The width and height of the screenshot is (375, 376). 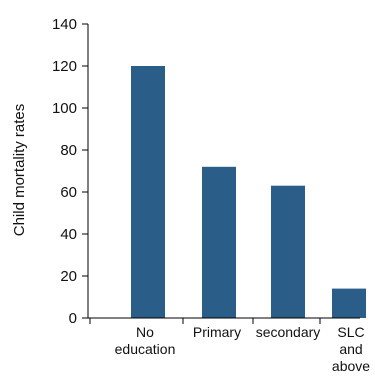 I want to click on x-tick-label: SLC, so click(x=350, y=332).